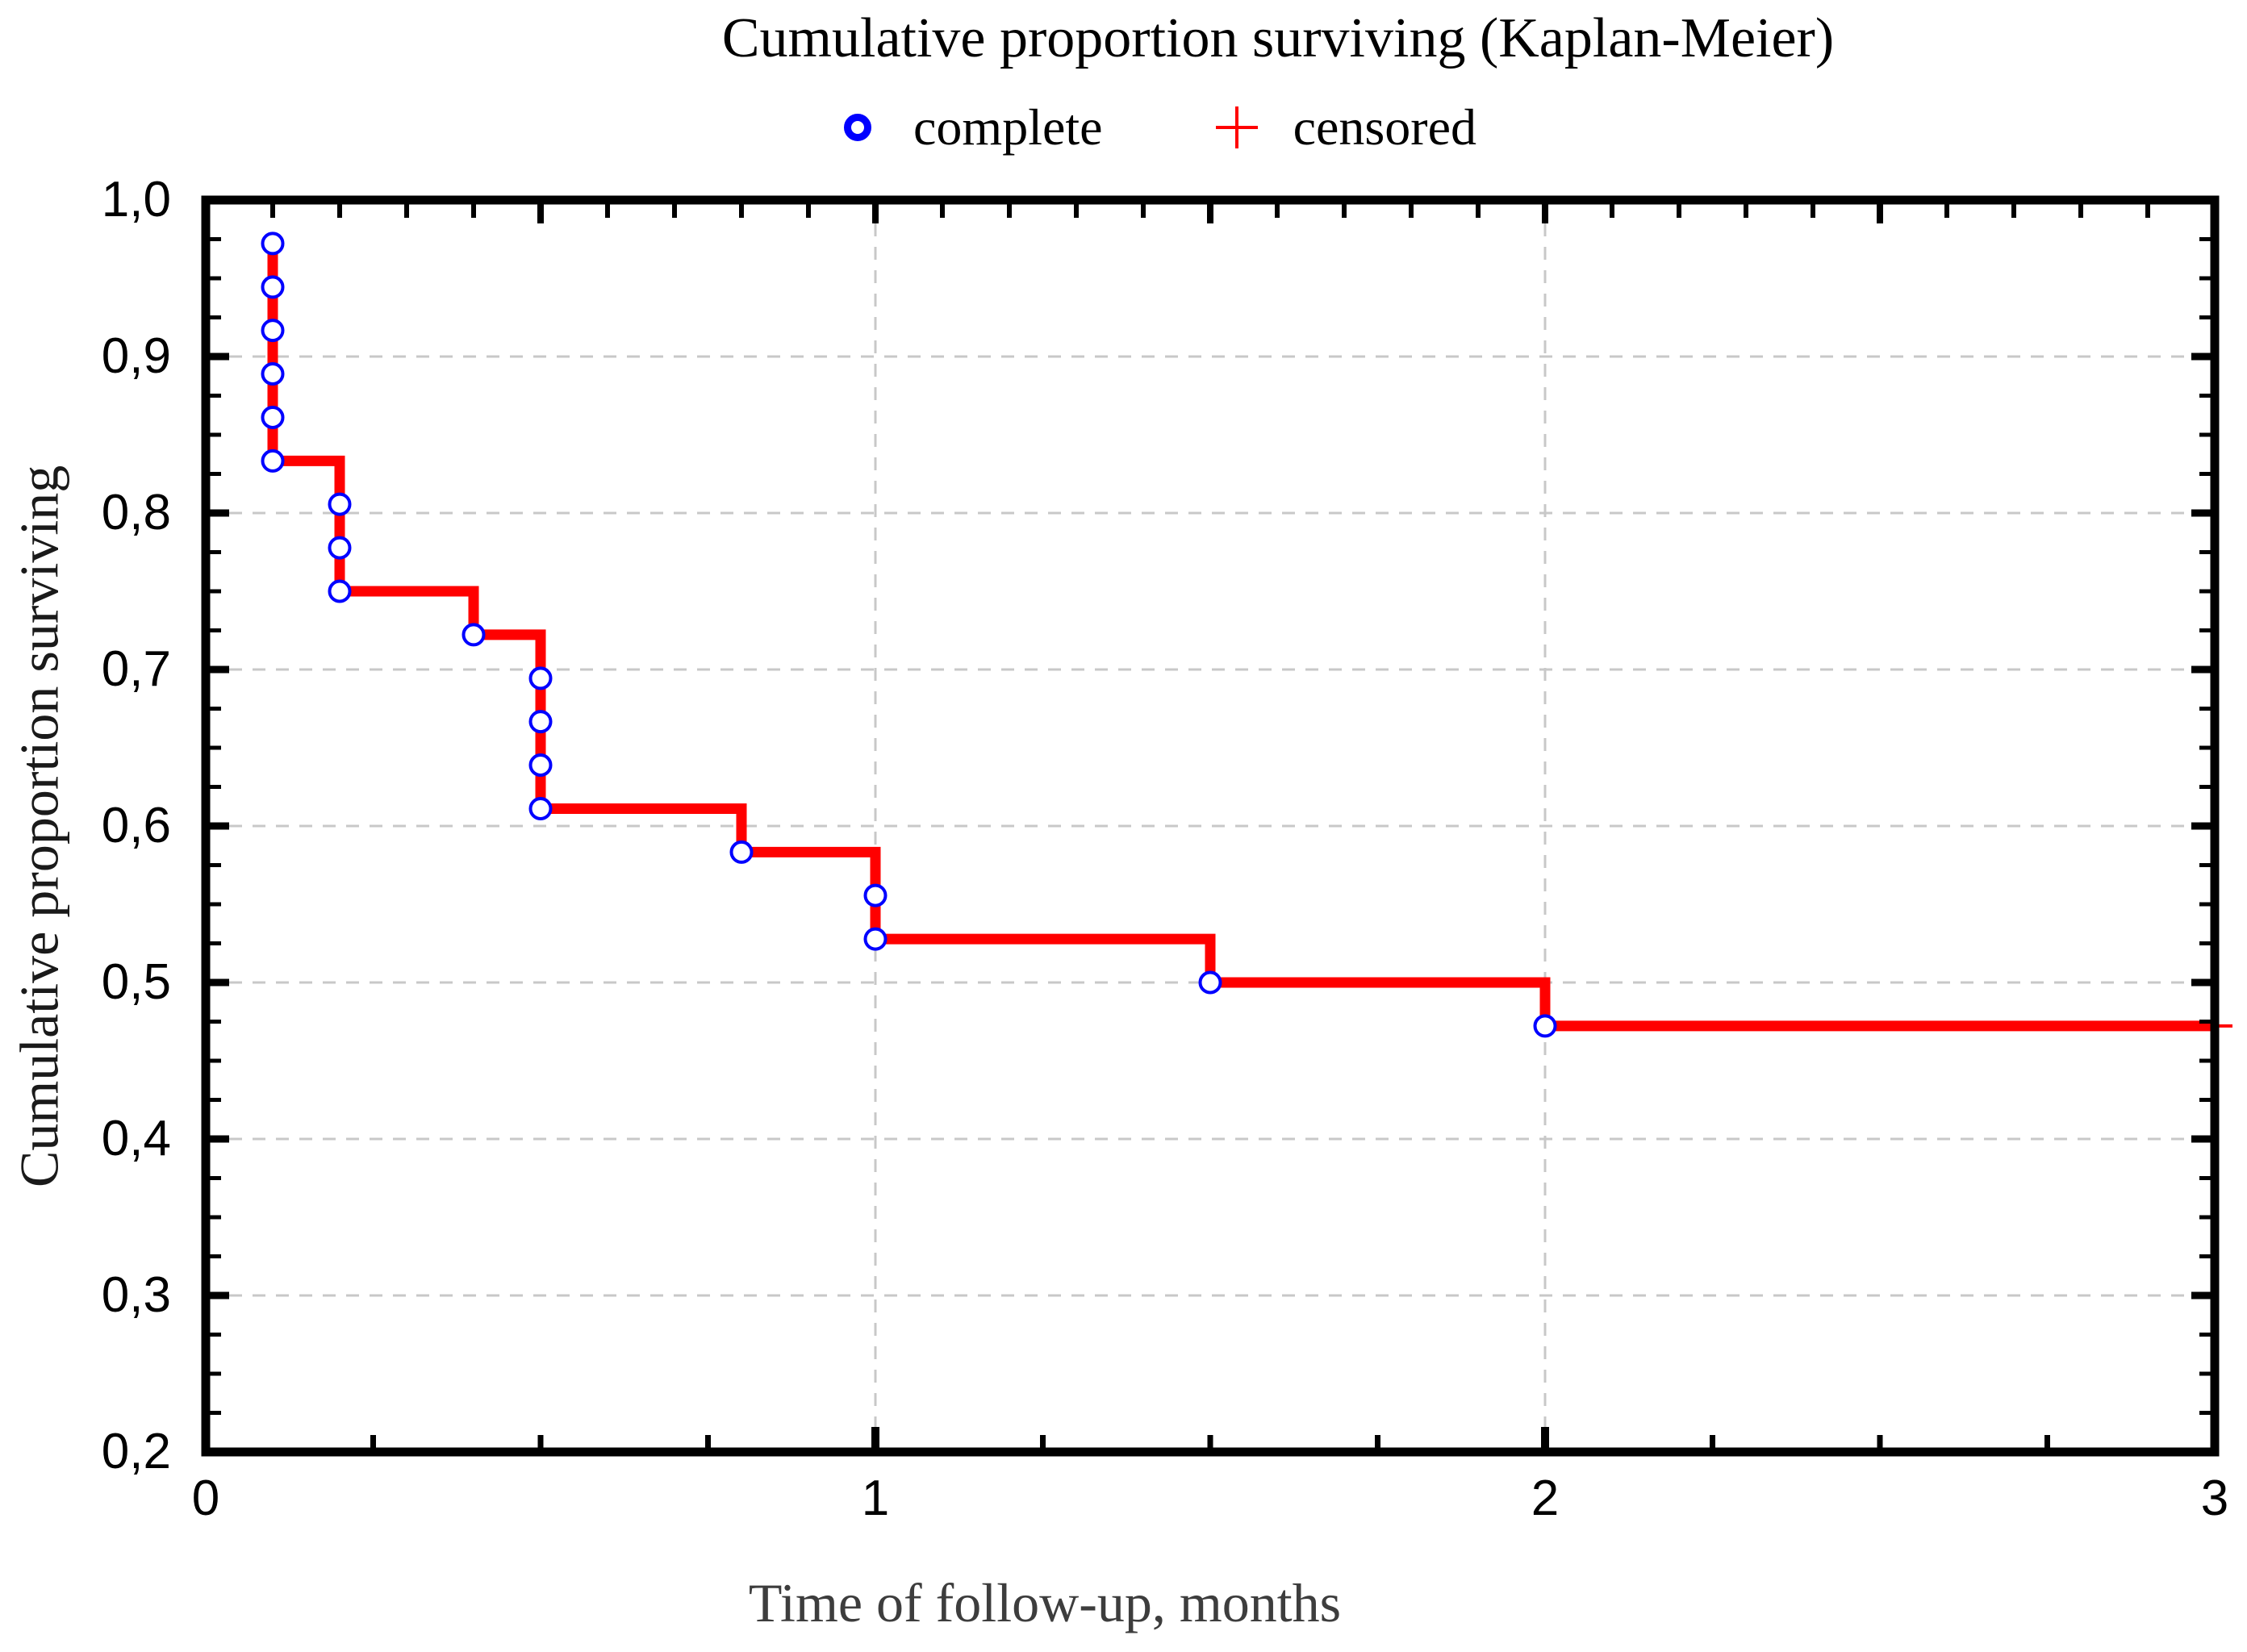 This screenshot has width=2247, height=1652. I want to click on legend-label-censored: censored, so click(1384, 127).